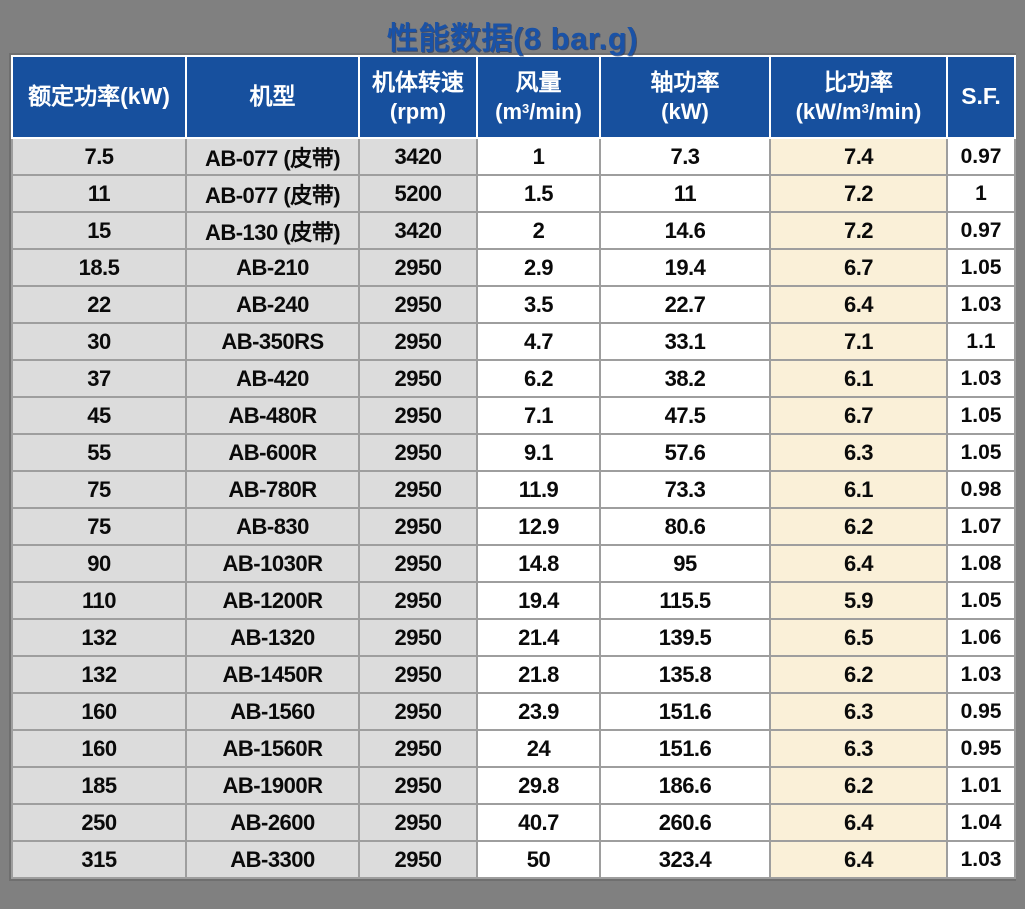 The image size is (1025, 909). What do you see at coordinates (99, 378) in the screenshot?
I see `cell-rated-power: 37` at bounding box center [99, 378].